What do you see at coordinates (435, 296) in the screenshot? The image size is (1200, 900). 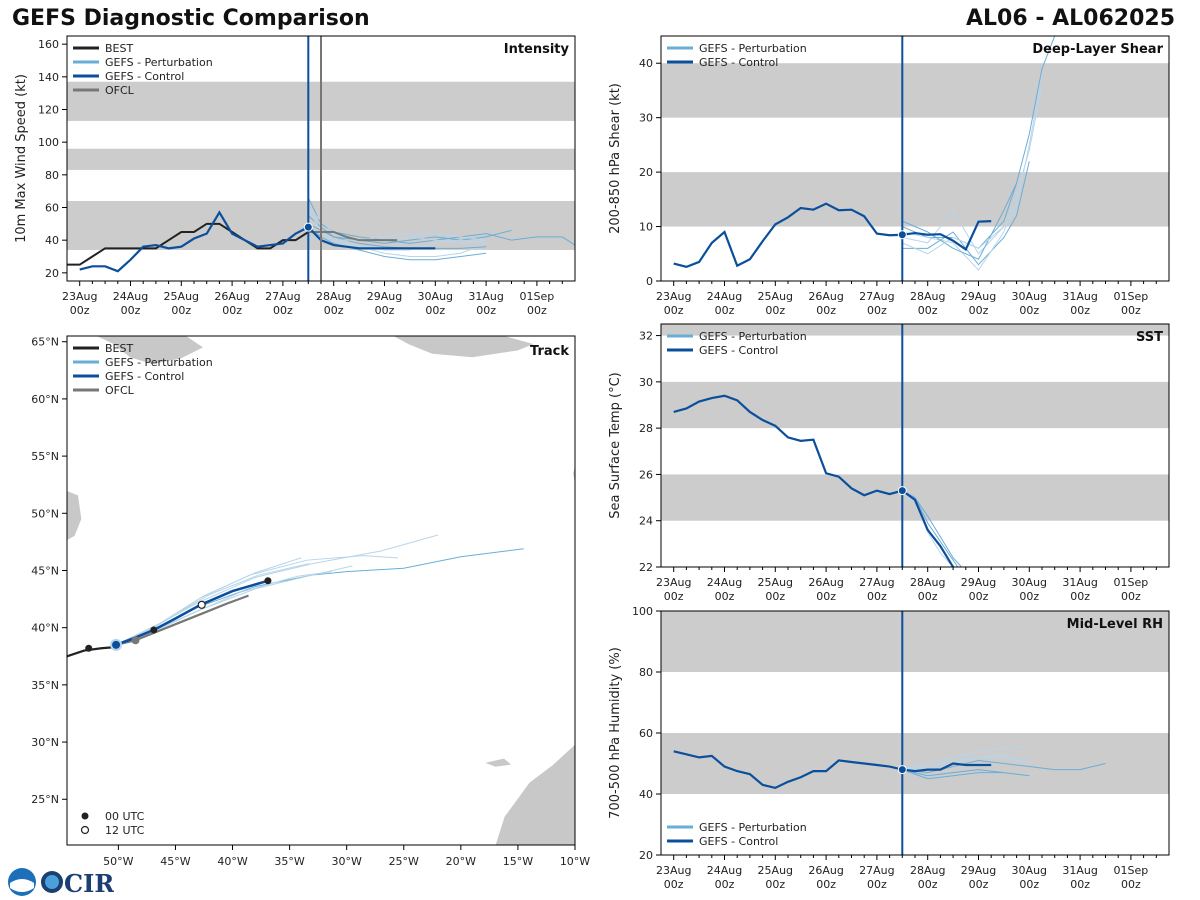 I see `intensity-xtick-label-line: 30Aug` at bounding box center [435, 296].